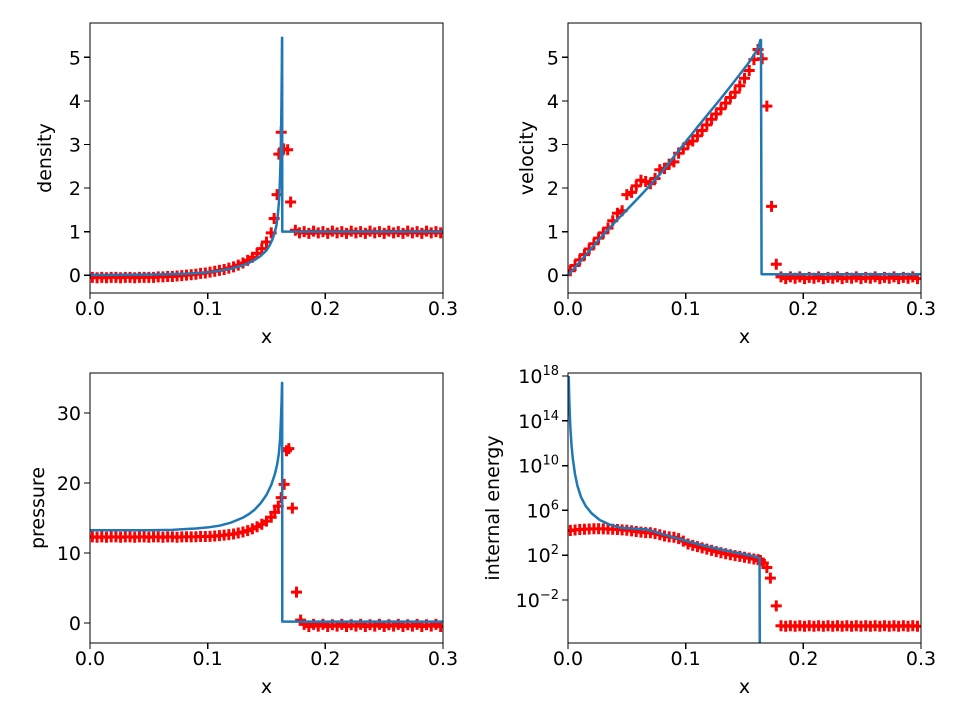 The height and width of the screenshot is (720, 960). I want to click on velocity-analytic-line, so click(744, 157).